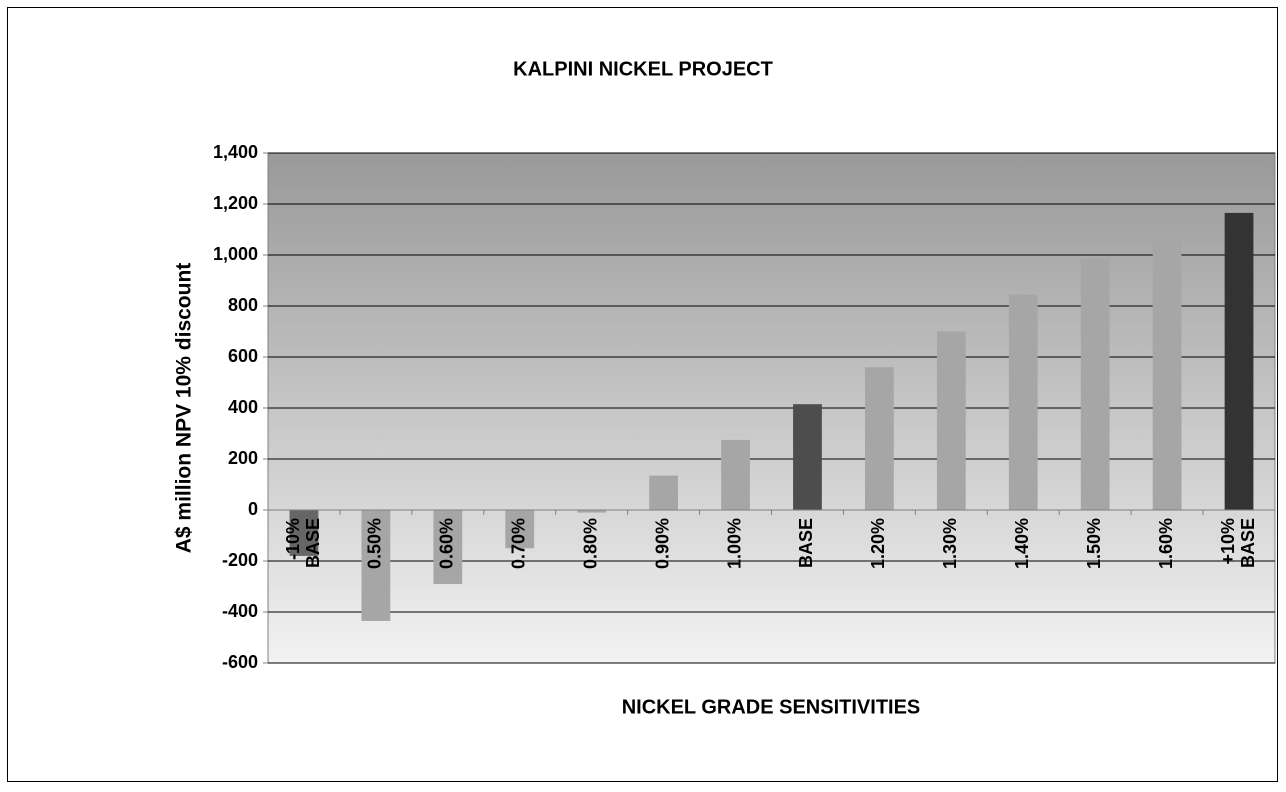 The image size is (1286, 792). I want to click on x-tick-label: 1.60%, so click(1166, 543).